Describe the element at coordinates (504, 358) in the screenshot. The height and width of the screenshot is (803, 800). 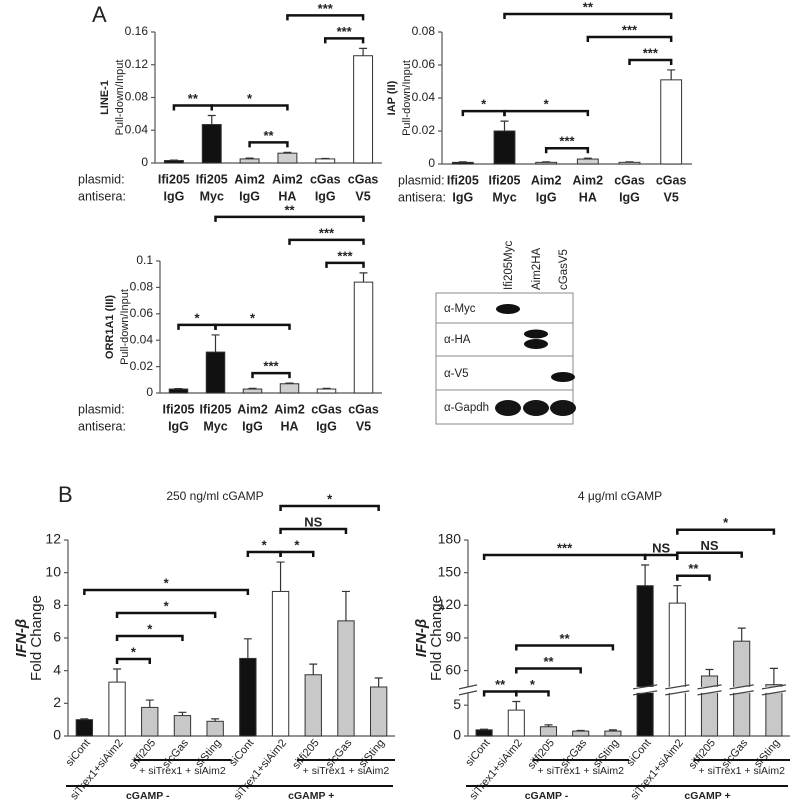
I see `blot-frame` at that location.